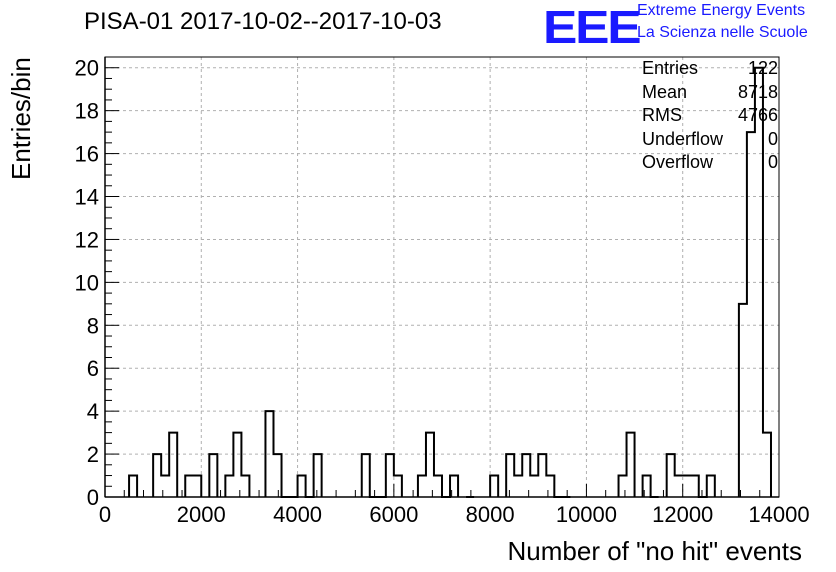  What do you see at coordinates (655, 551) in the screenshot?
I see `x-axis-title: Number of "no hit" events` at bounding box center [655, 551].